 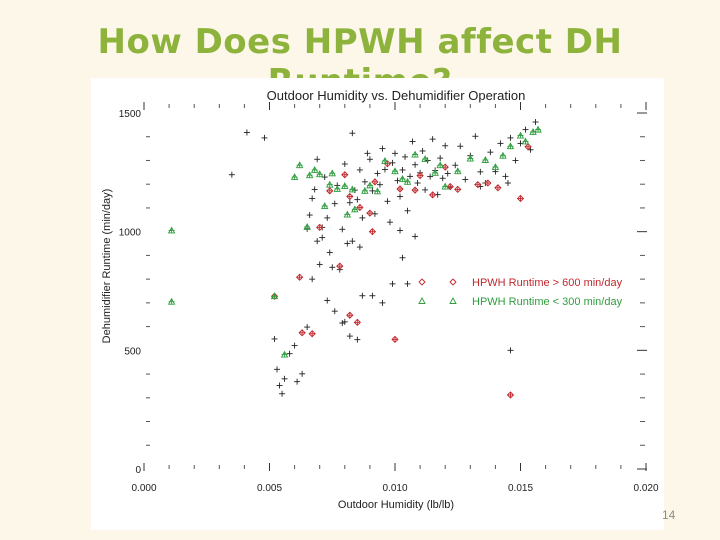 I want to click on legend-item-high: HPWH Runtime > 600 min/day, so click(x=520, y=283).